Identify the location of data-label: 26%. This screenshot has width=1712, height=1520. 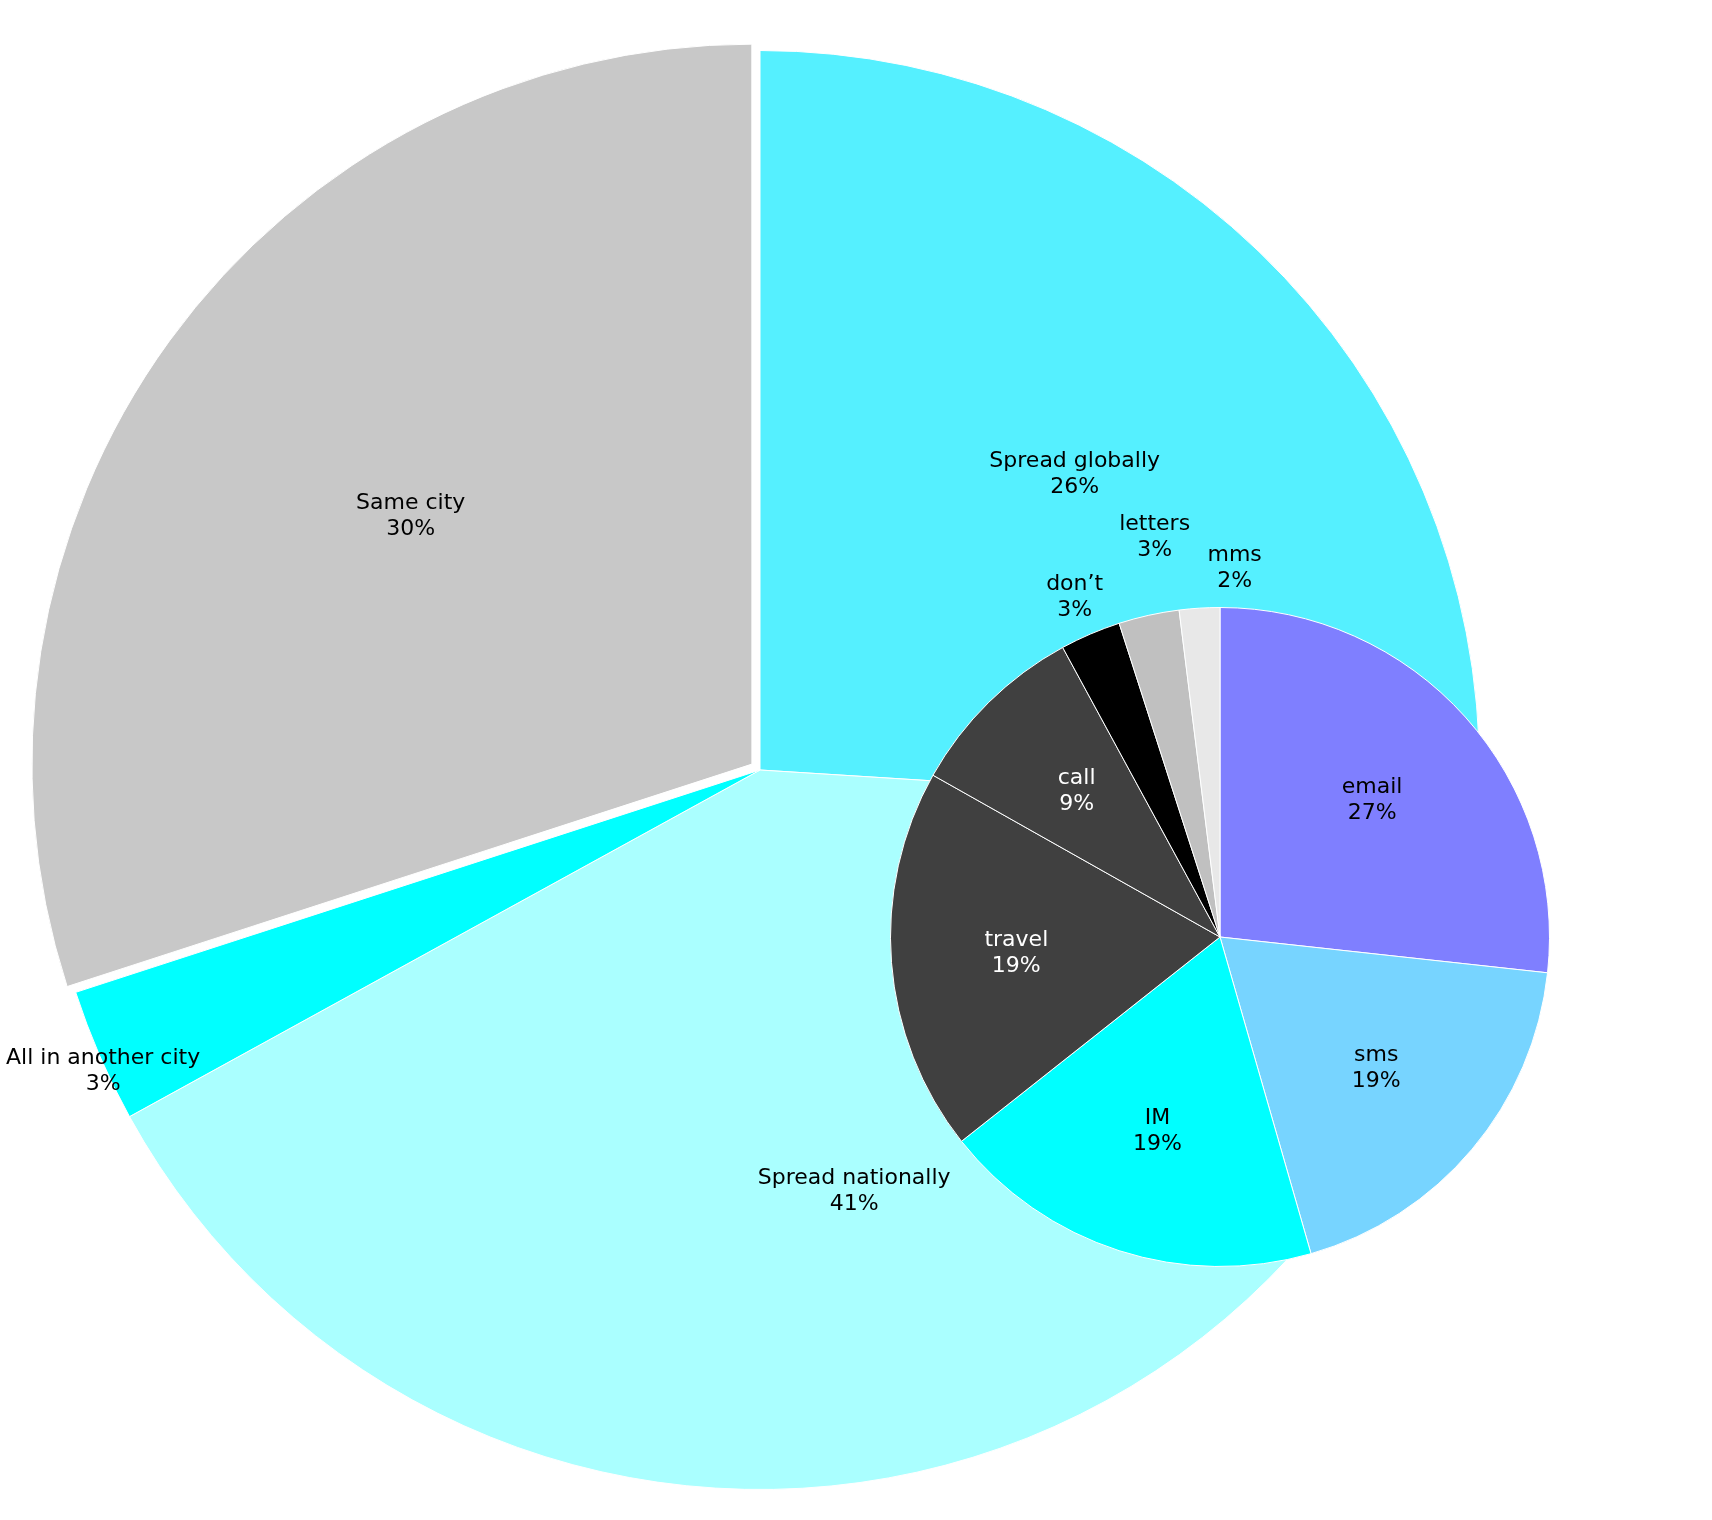
(1075, 486).